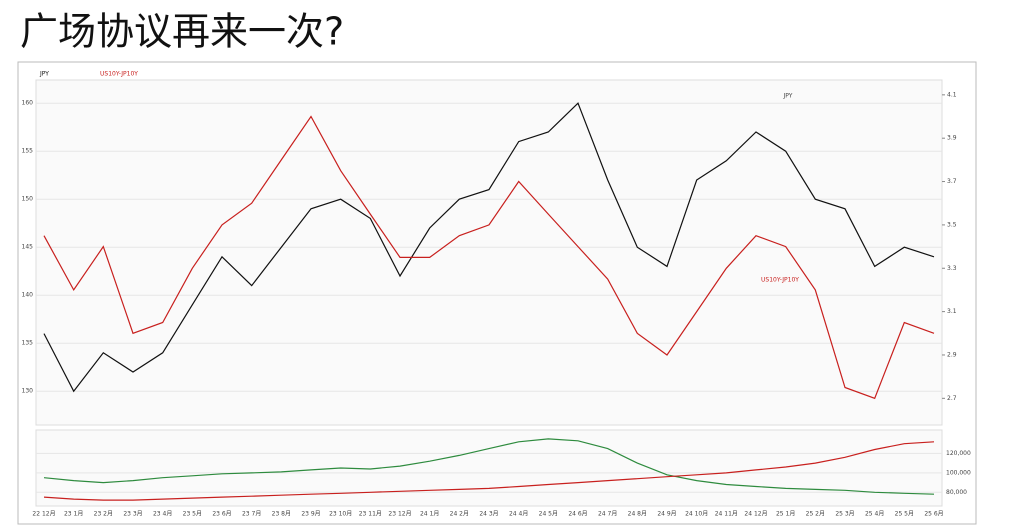 The image size is (1024, 532). I want to click on x-tick-label: 25 3月, so click(844, 514).